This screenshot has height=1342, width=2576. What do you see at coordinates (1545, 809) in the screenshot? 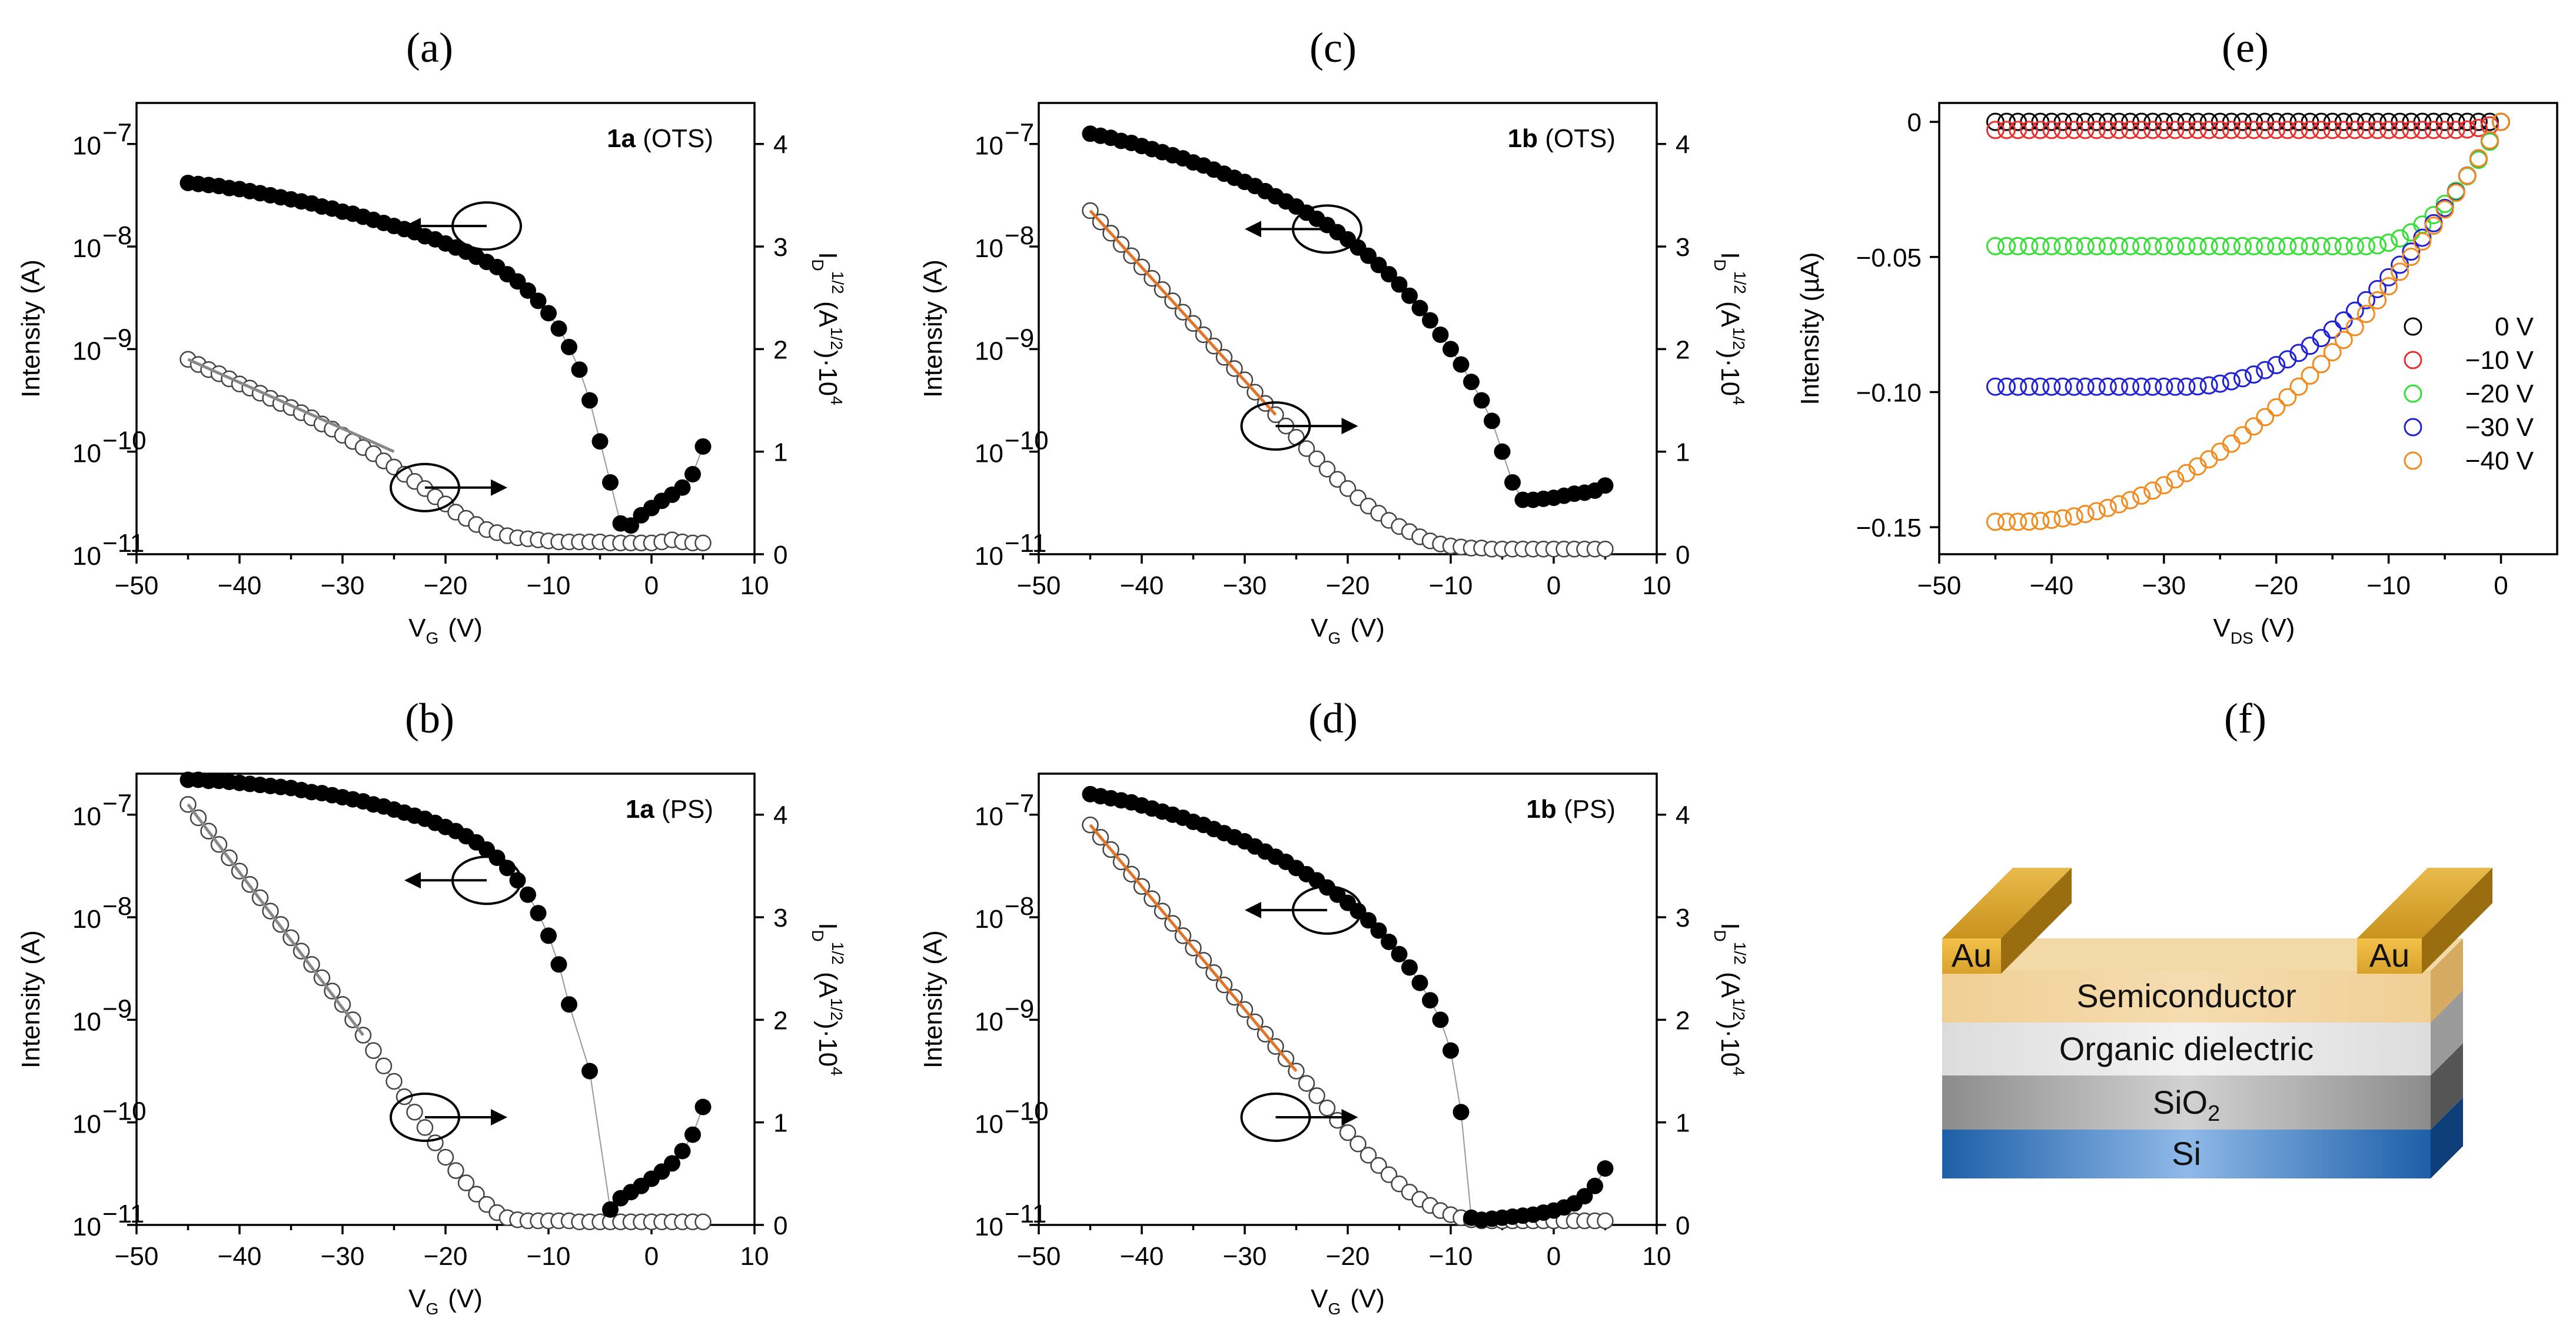
I see `series-annotation-compound: 1b` at bounding box center [1545, 809].